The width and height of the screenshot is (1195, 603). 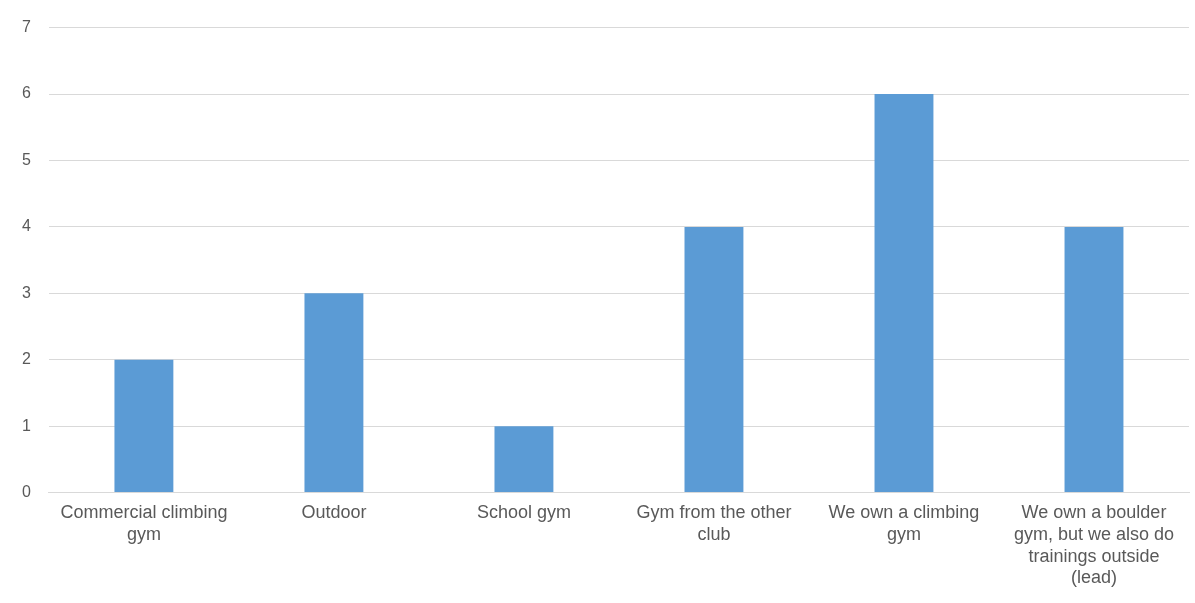 I want to click on x-tick-label: We own a climbing gym, so click(x=904, y=523).